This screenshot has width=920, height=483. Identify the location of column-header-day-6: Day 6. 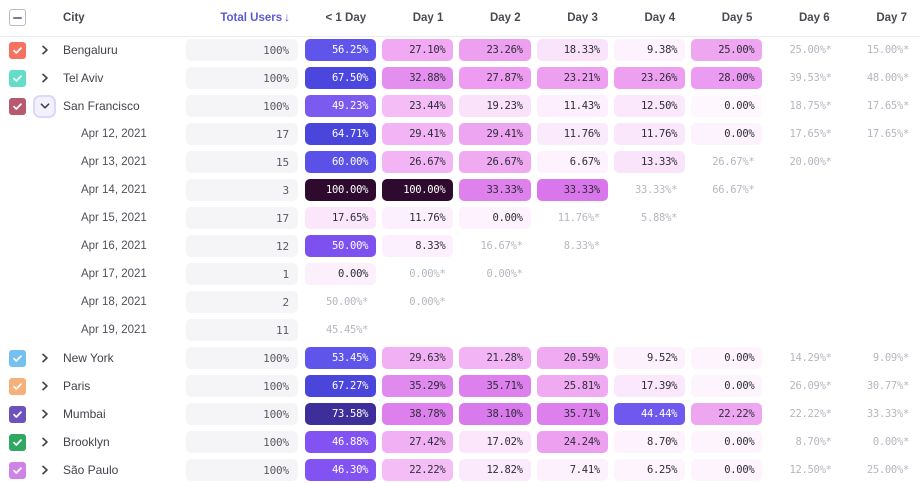
(804, 18).